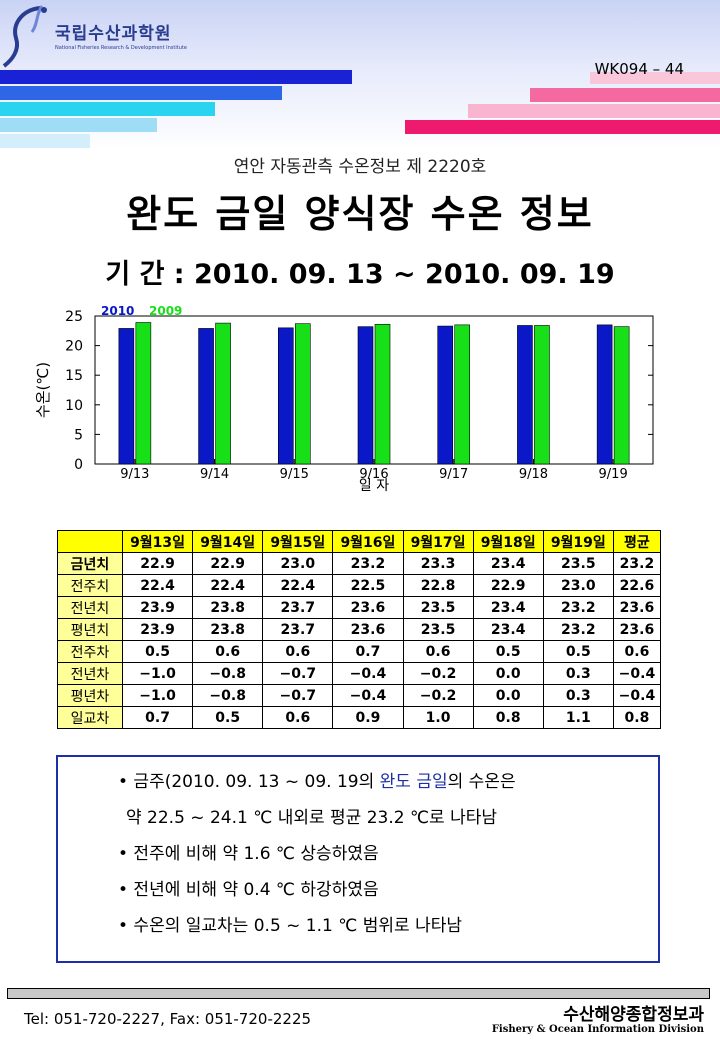 This screenshot has height=1040, width=720. Describe the element at coordinates (90, 563) in the screenshot. I see `row-label: 금년치` at that location.